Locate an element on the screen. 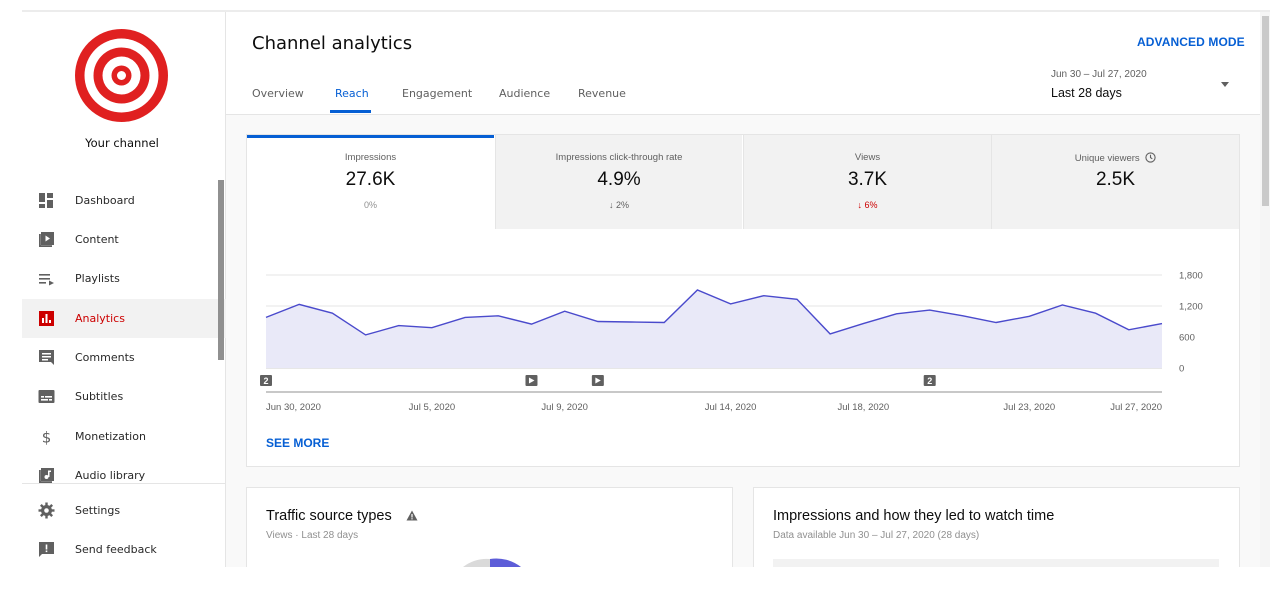 This screenshot has width=1286, height=610. advanced-mode-button: ADVANCED MODE is located at coordinates (1191, 42).